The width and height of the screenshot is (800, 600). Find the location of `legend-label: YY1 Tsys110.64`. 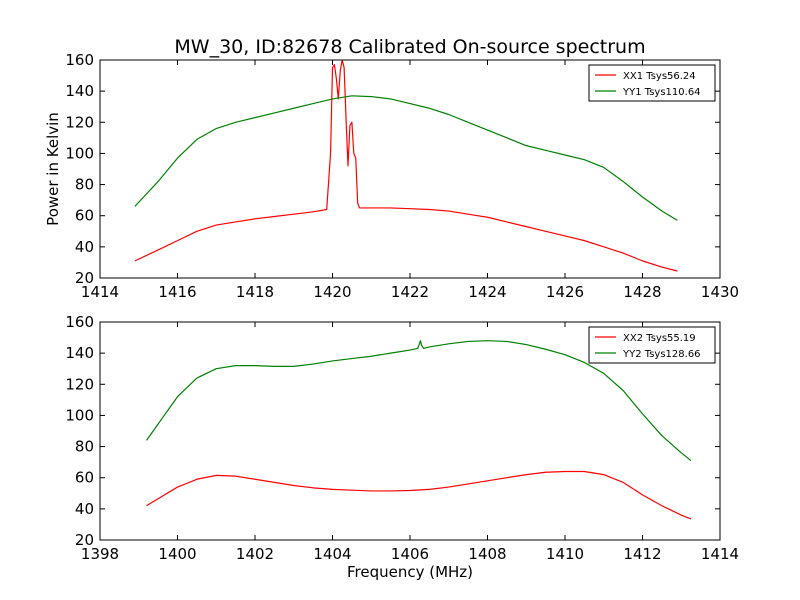

legend-label: YY1 Tsys110.64 is located at coordinates (661, 92).